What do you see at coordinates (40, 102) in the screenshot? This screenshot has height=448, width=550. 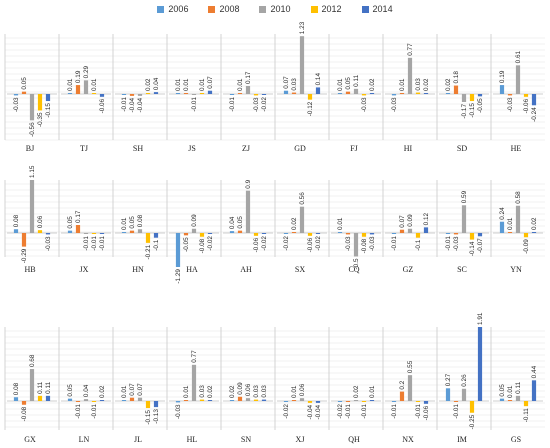 I see `bar-bj-2012` at bounding box center [40, 102].